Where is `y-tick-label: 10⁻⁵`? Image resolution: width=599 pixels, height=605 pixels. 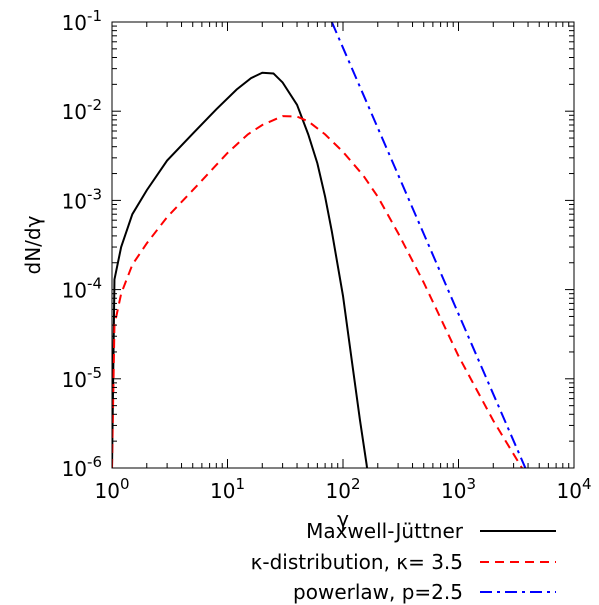 y-tick-label: 10⁻⁵ is located at coordinates (82, 378).